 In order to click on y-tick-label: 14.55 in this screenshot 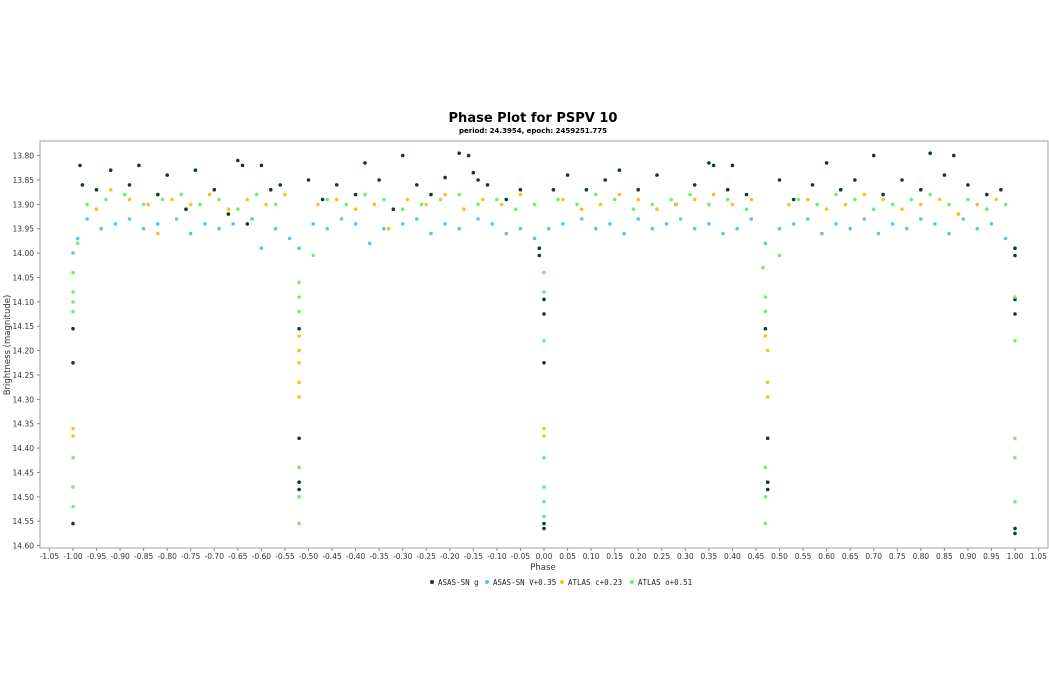, I will do `click(24, 521)`.